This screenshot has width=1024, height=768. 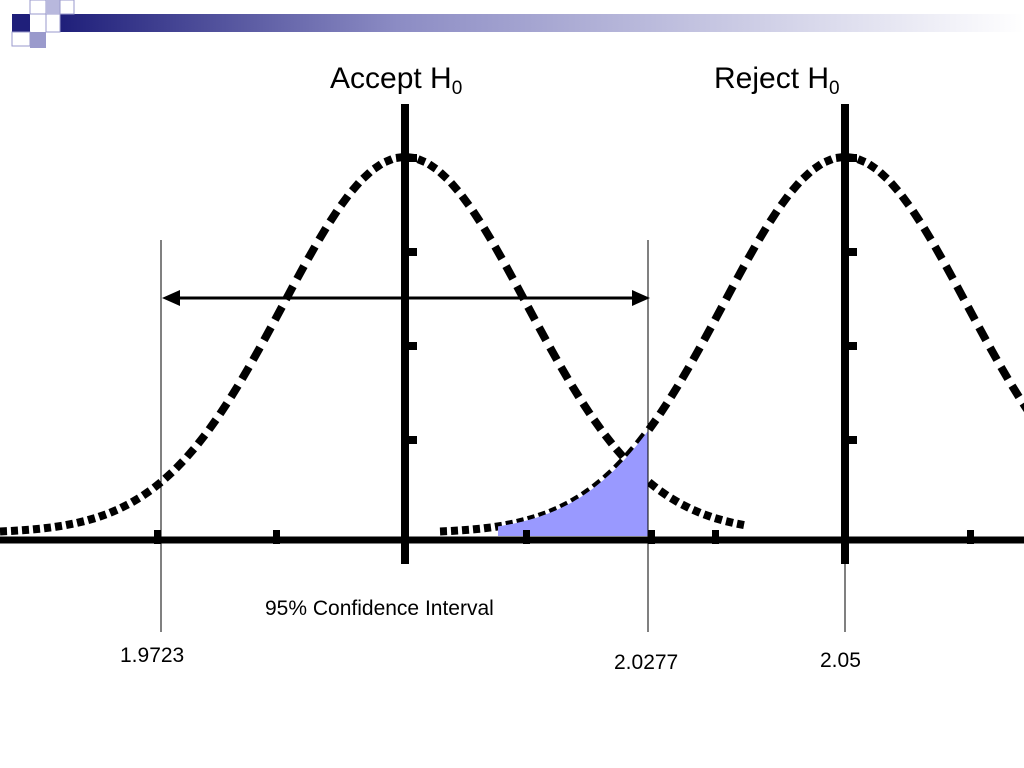 I want to click on x-axis-ticks, so click(x=564, y=537).